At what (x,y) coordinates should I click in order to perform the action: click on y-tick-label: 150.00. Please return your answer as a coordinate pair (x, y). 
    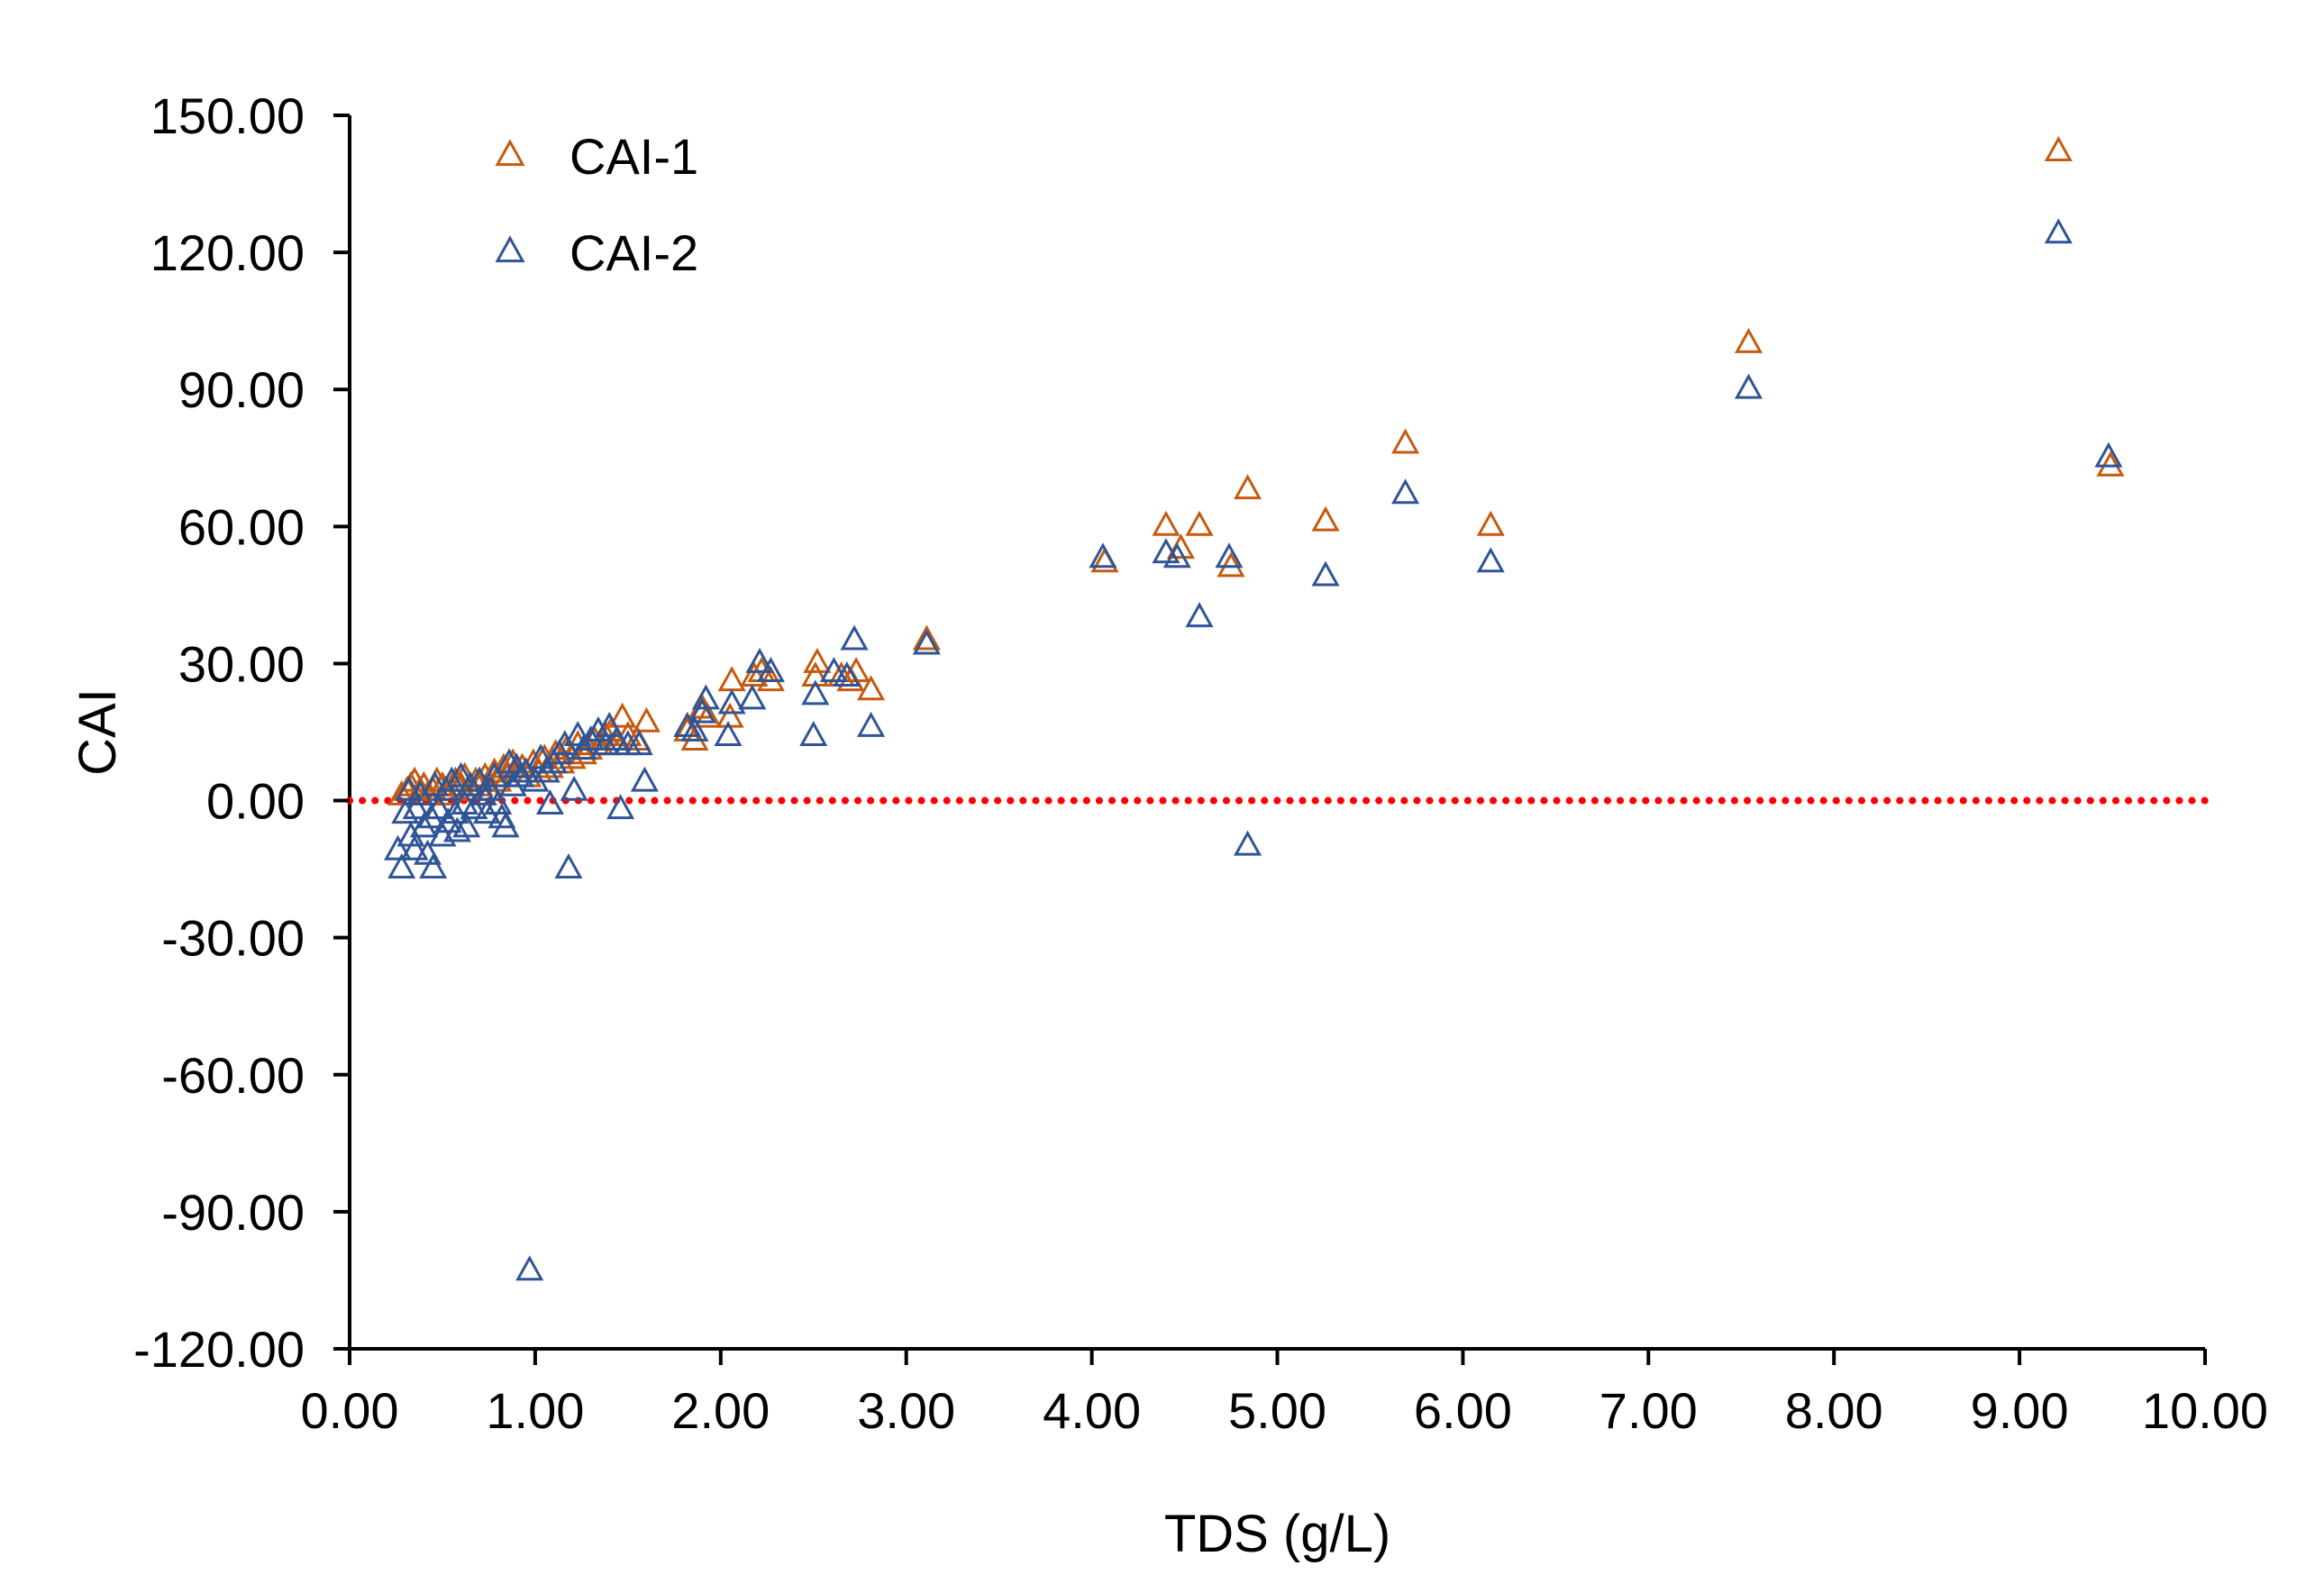
    Looking at the image, I should click on (227, 115).